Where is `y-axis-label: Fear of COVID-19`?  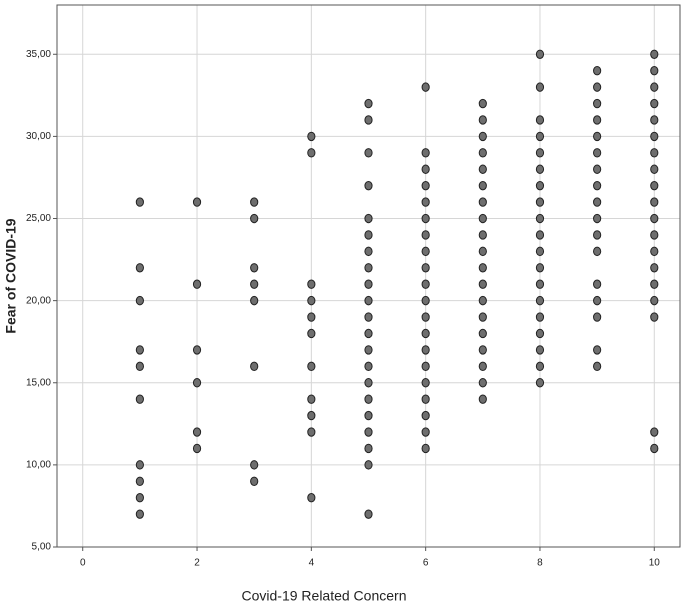
y-axis-label: Fear of COVID-19 is located at coordinates (11, 275).